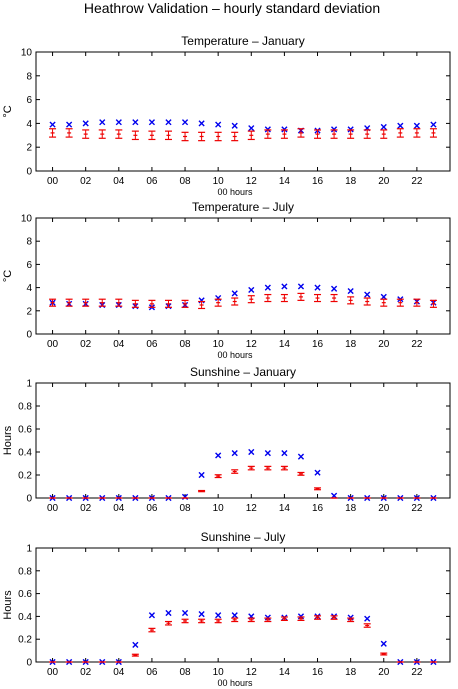  What do you see at coordinates (29, 148) in the screenshot?
I see `y-tick-label: 2` at bounding box center [29, 148].